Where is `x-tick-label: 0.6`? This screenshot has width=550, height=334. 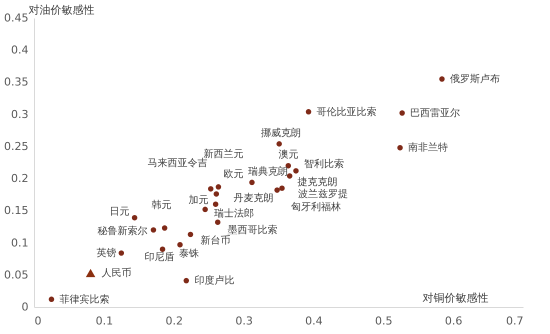 x-tick-label: 0.6 is located at coordinates (453, 321).